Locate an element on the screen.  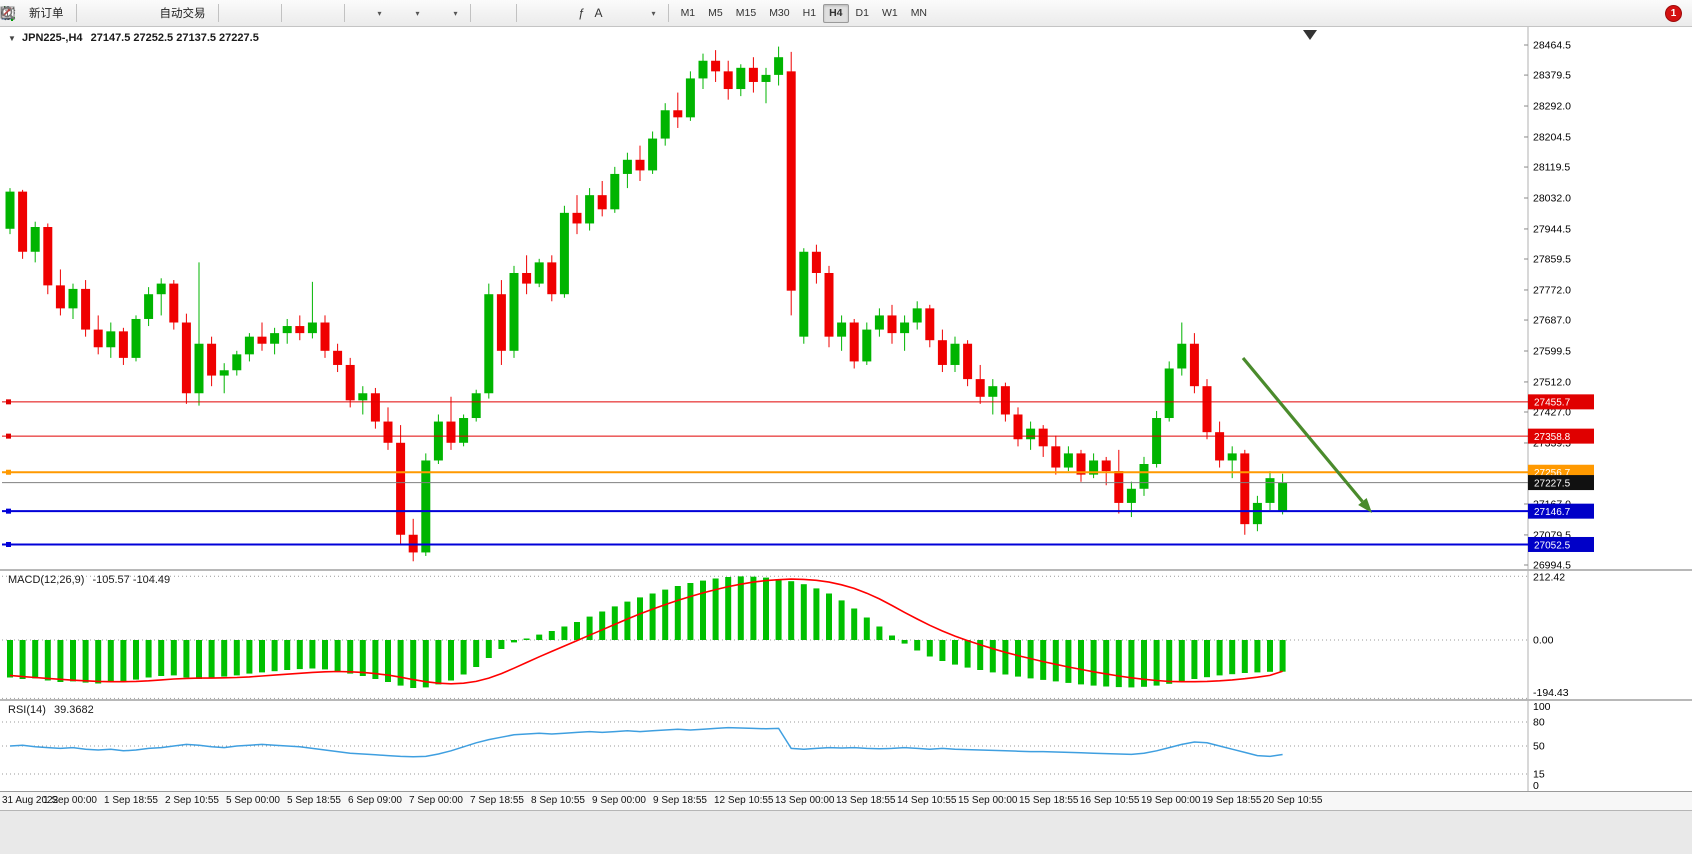
time-axis-border is located at coordinates (846, 791).